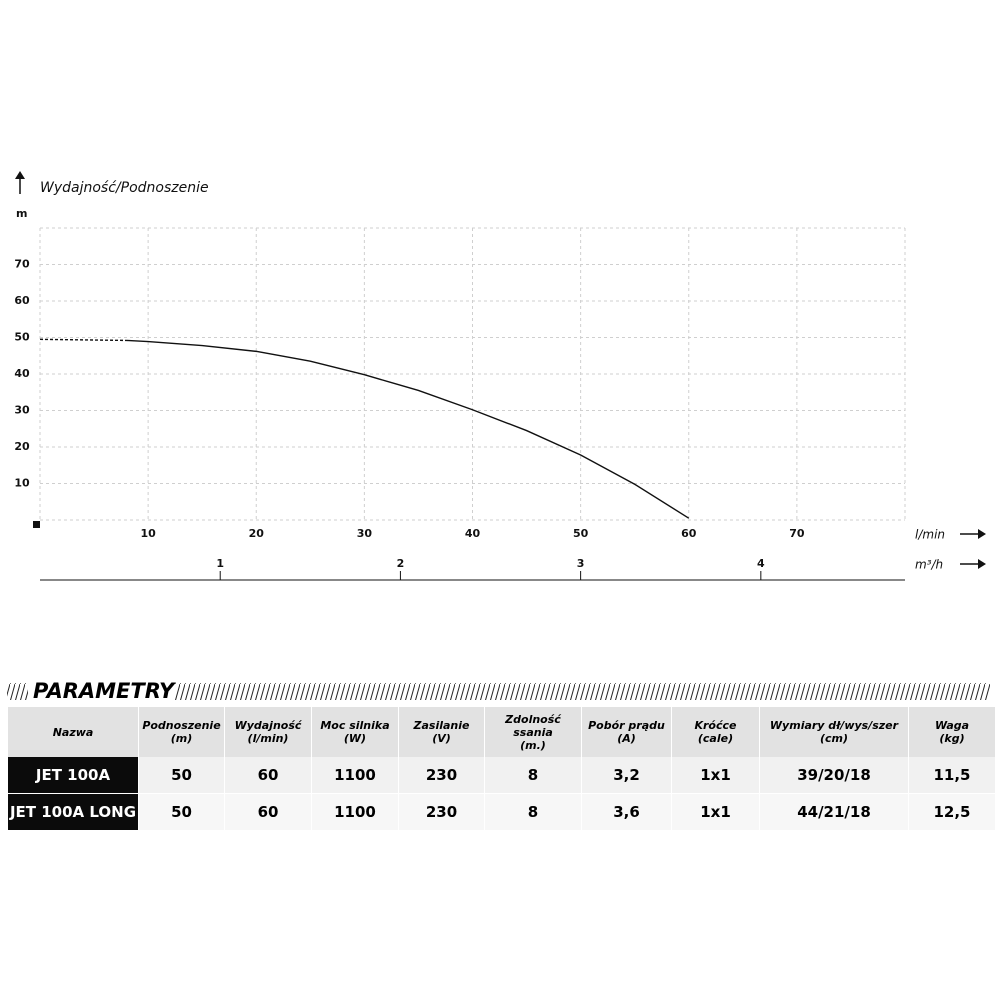 This screenshot has height=1000, width=1000. I want to click on x2-label: m³/h, so click(929, 565).